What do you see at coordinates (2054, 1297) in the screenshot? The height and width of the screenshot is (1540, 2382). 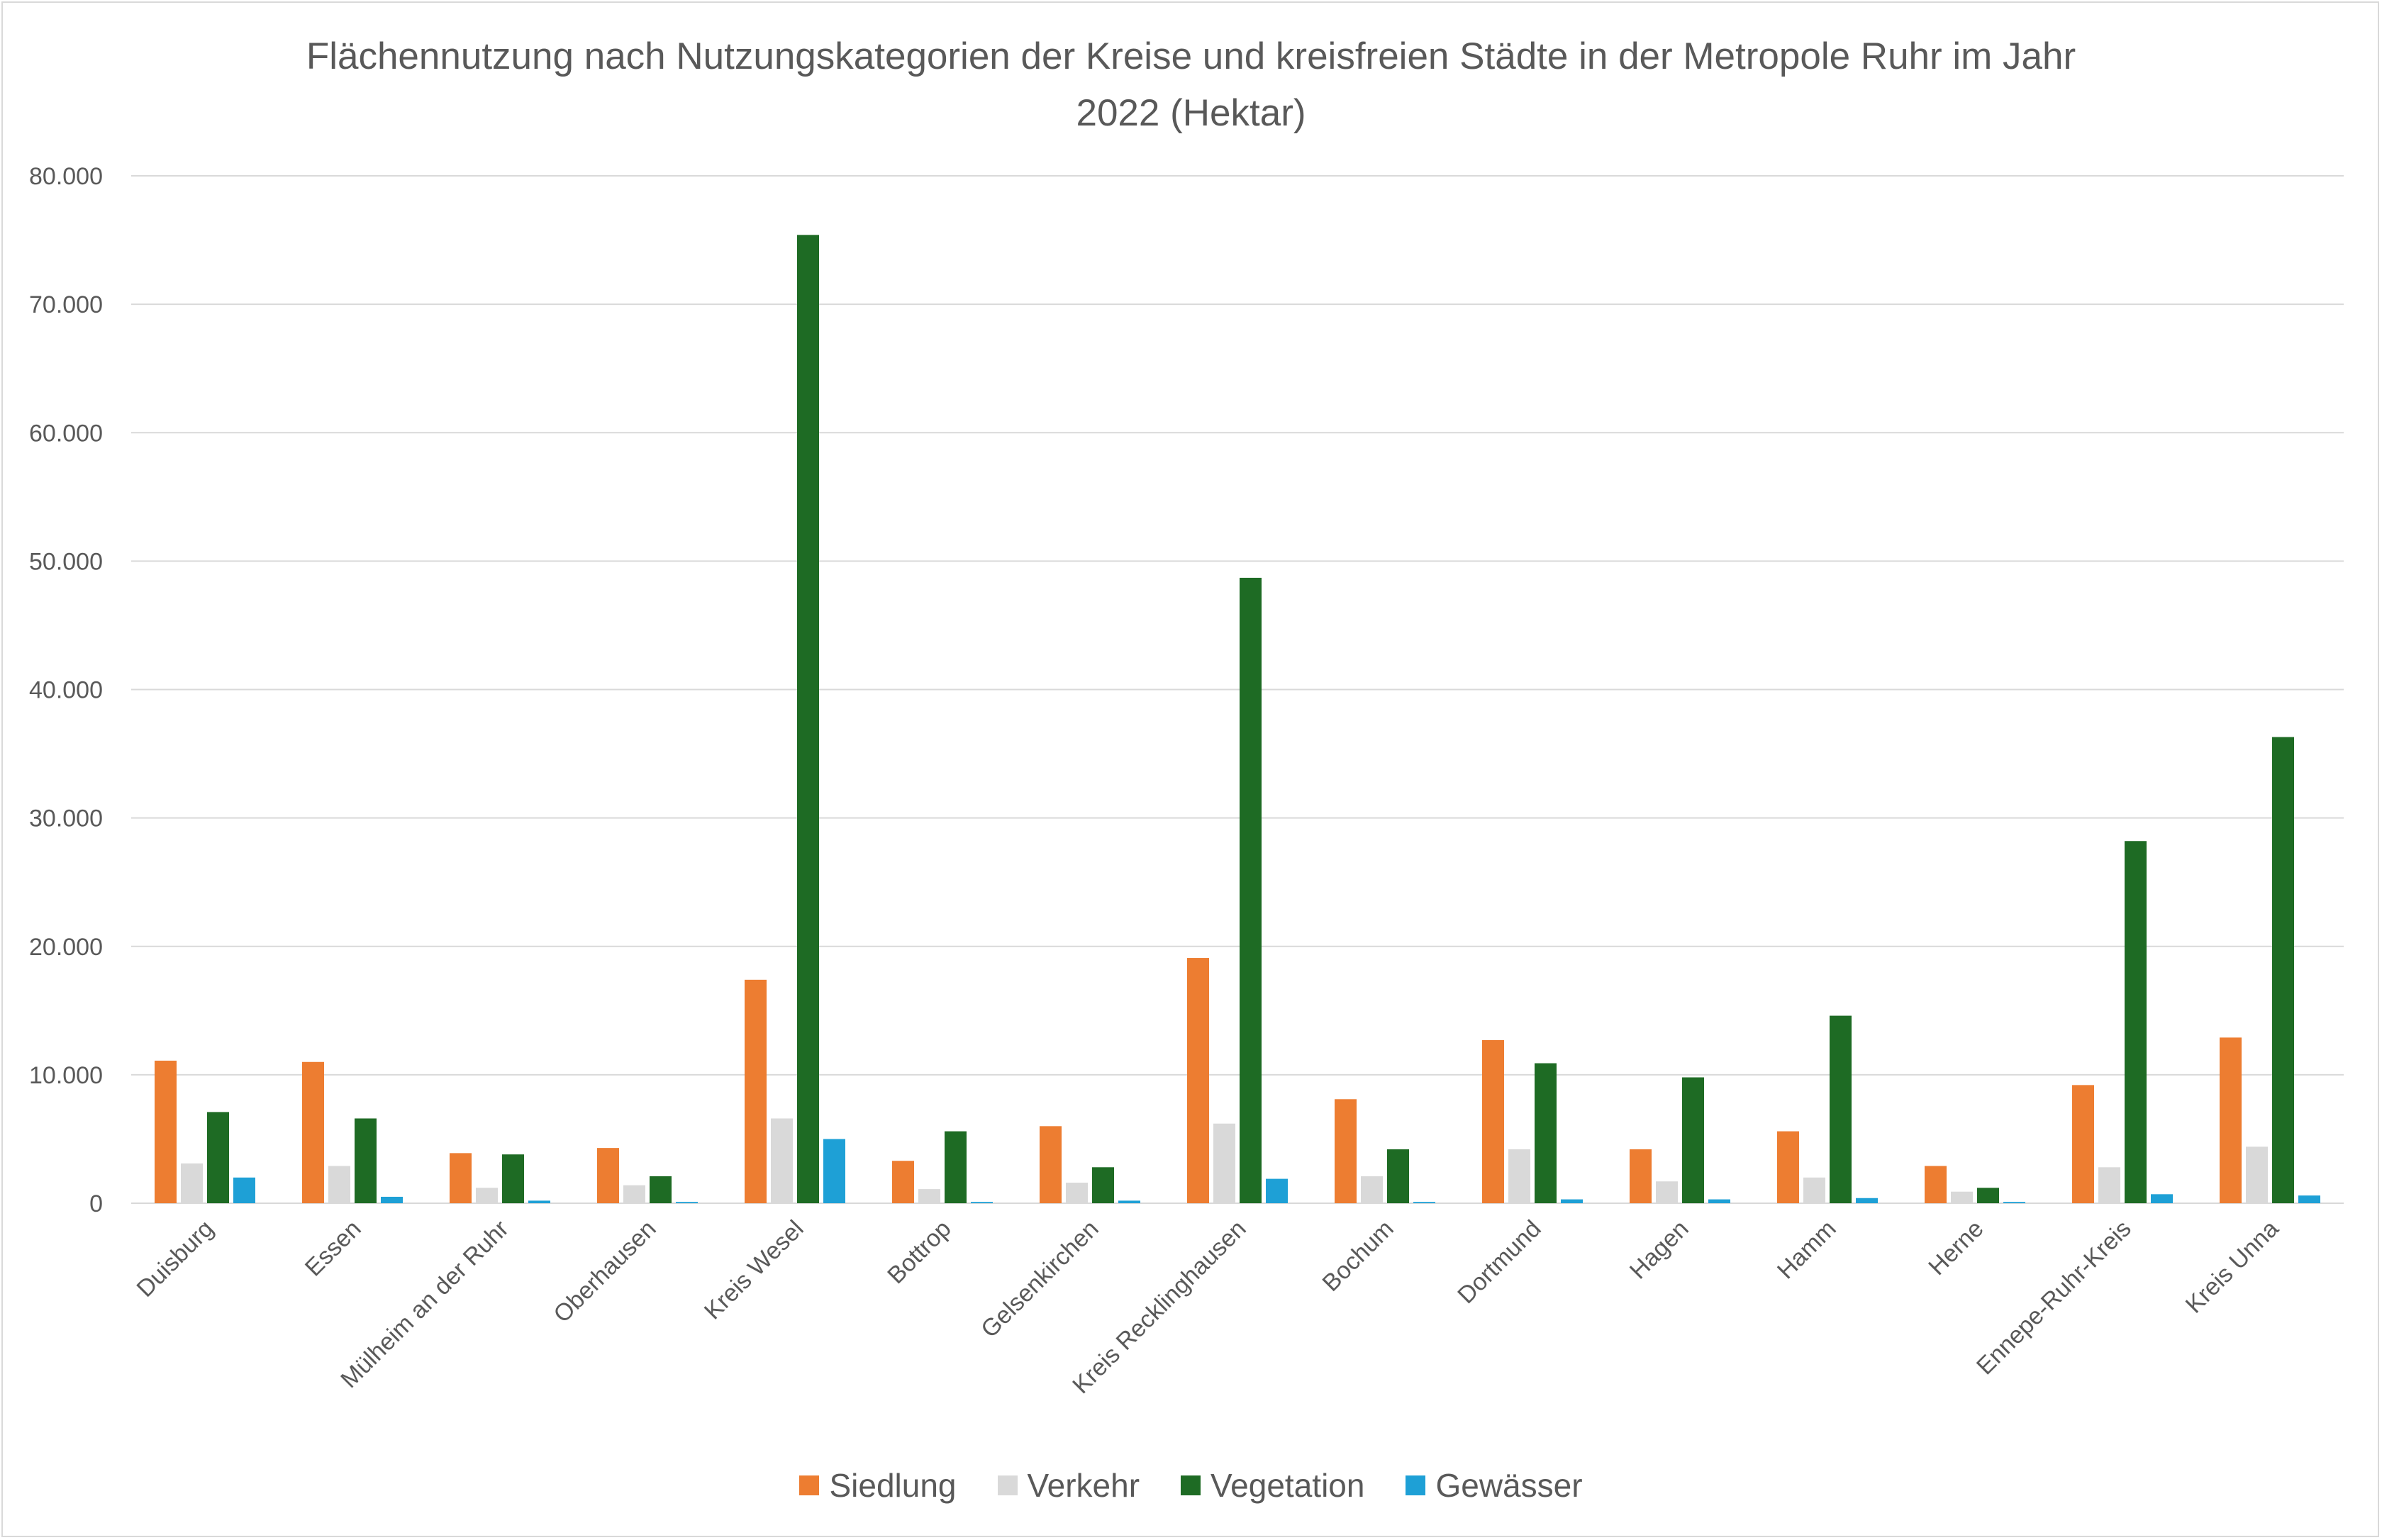 I see `x-category-label: Ennepe-Ruhr-Kreis` at bounding box center [2054, 1297].